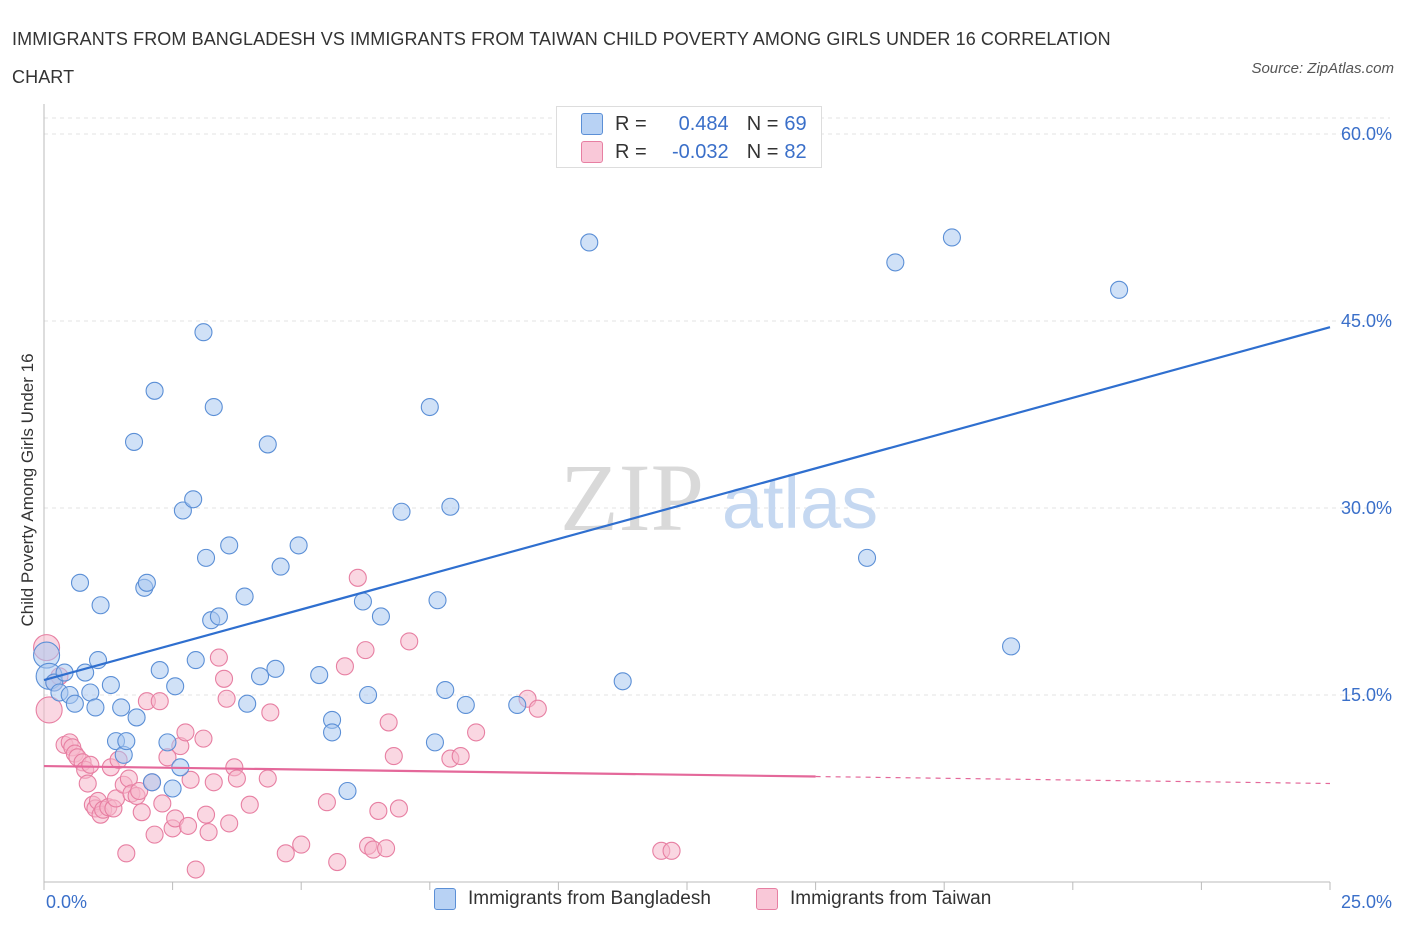 This screenshot has height=930, width=1406. I want to click on legend-label-taiwan: Immigrants from Taiwan, so click(891, 898).